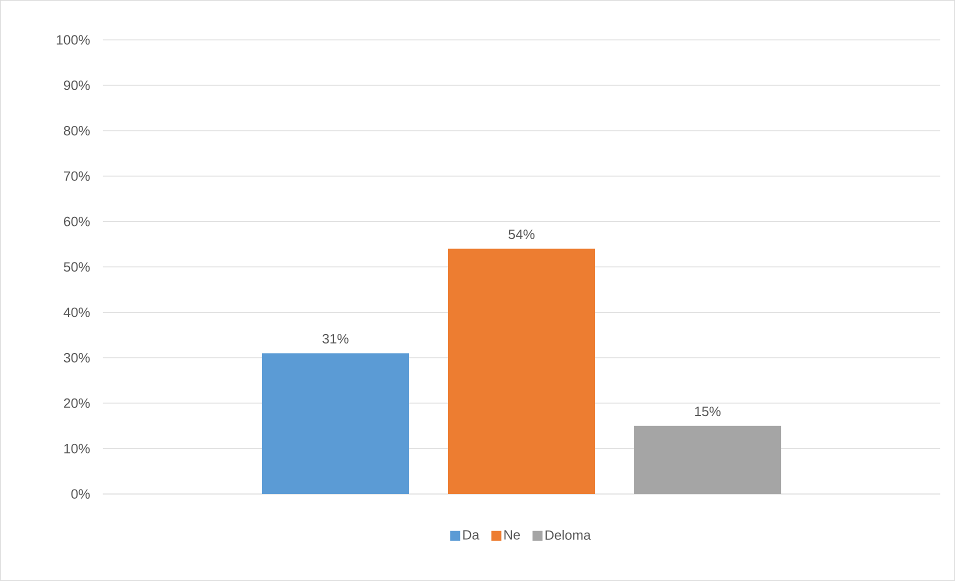 The height and width of the screenshot is (581, 955). Describe the element at coordinates (77, 313) in the screenshot. I see `y-tick-label: 40%` at that location.